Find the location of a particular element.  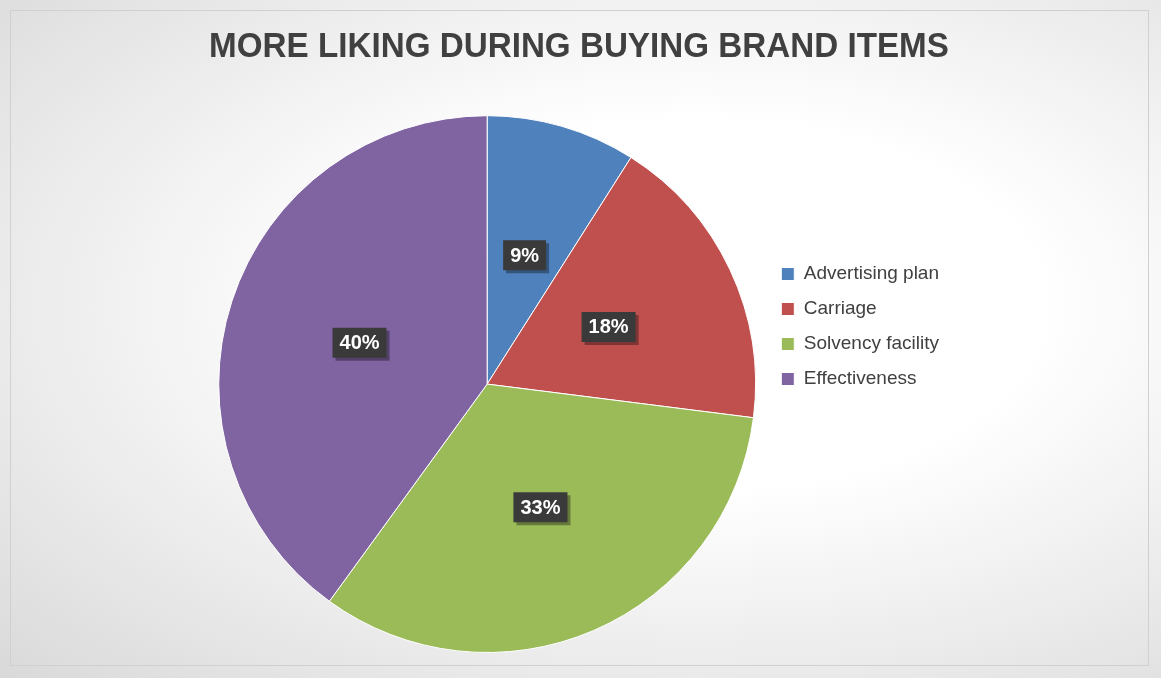

chart-title: MORE LIKING DURING BUYING BRAND ITEMS is located at coordinates (579, 44).